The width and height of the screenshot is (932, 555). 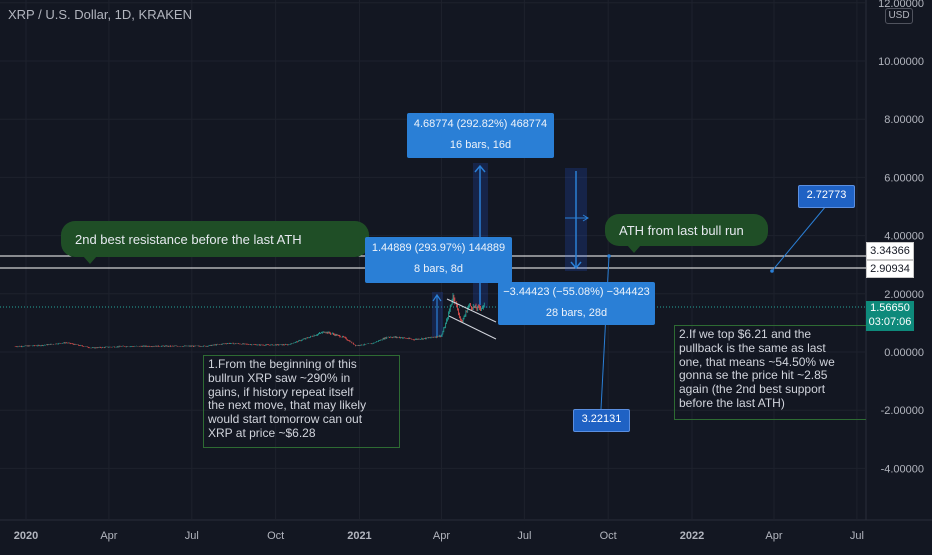 What do you see at coordinates (480, 124) in the screenshot?
I see `measure-main-change: 4.68774 (292.82%) 468774` at bounding box center [480, 124].